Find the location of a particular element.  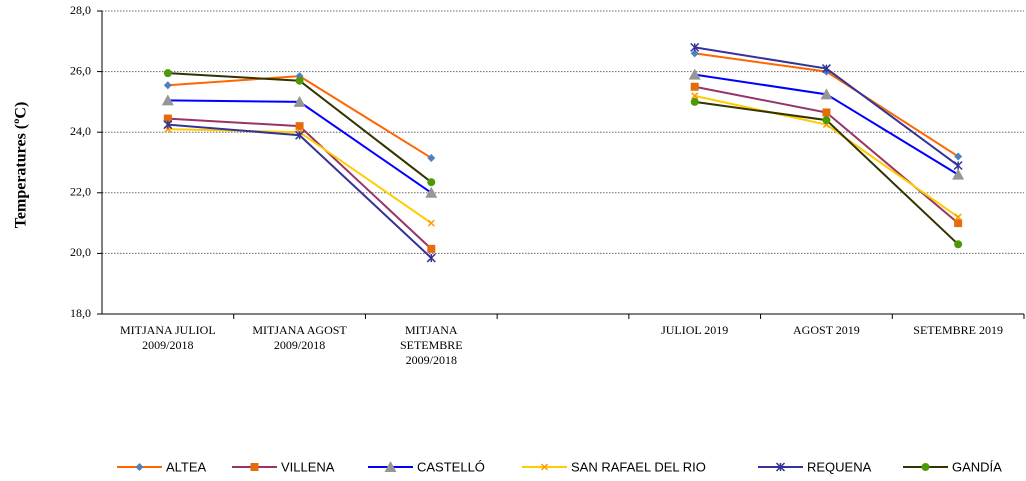

y-tick-label: 28,0 is located at coordinates (80, 10).